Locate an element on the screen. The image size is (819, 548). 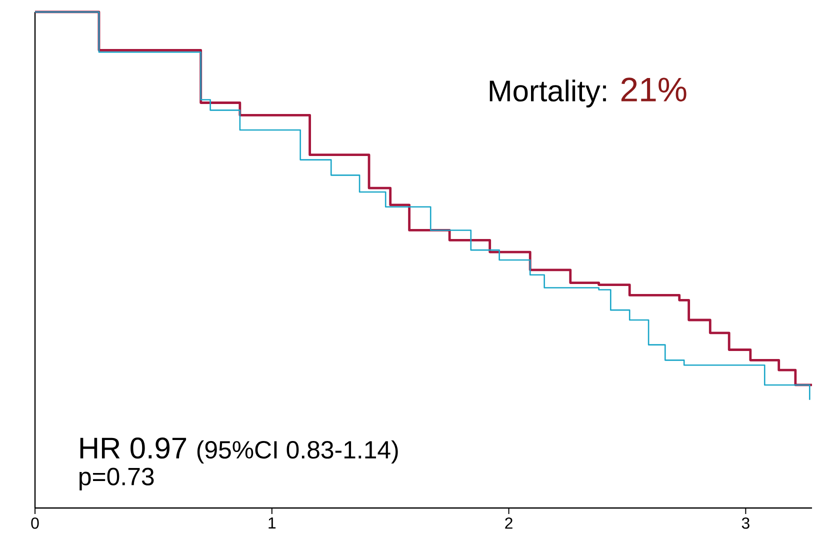
x-tick-label: 3 is located at coordinates (746, 523).